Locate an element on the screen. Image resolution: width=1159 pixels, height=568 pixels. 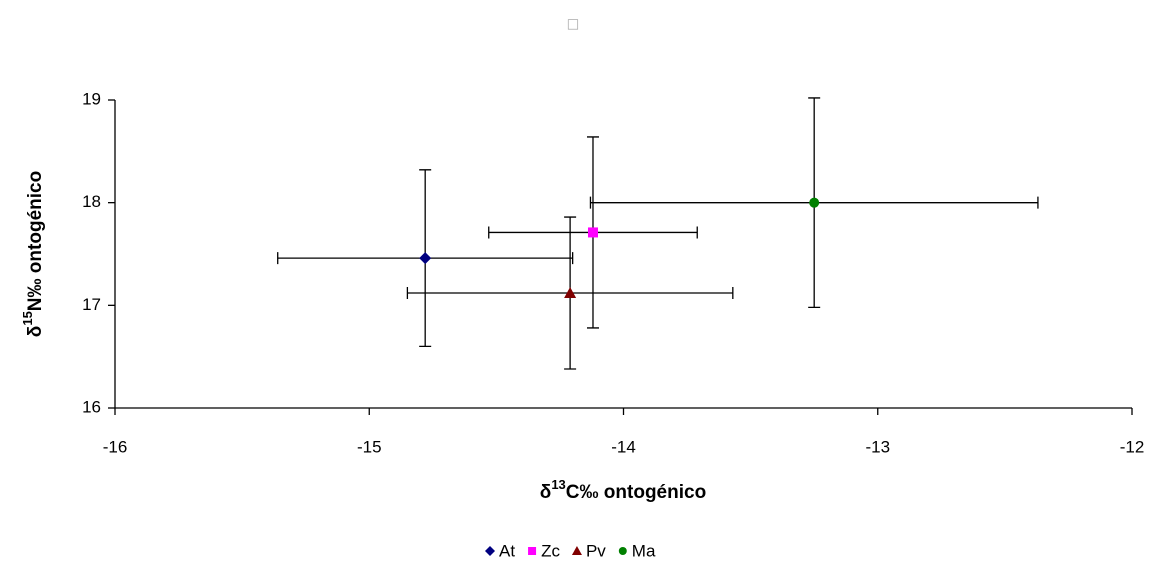
legend-label: At is located at coordinates (507, 550).